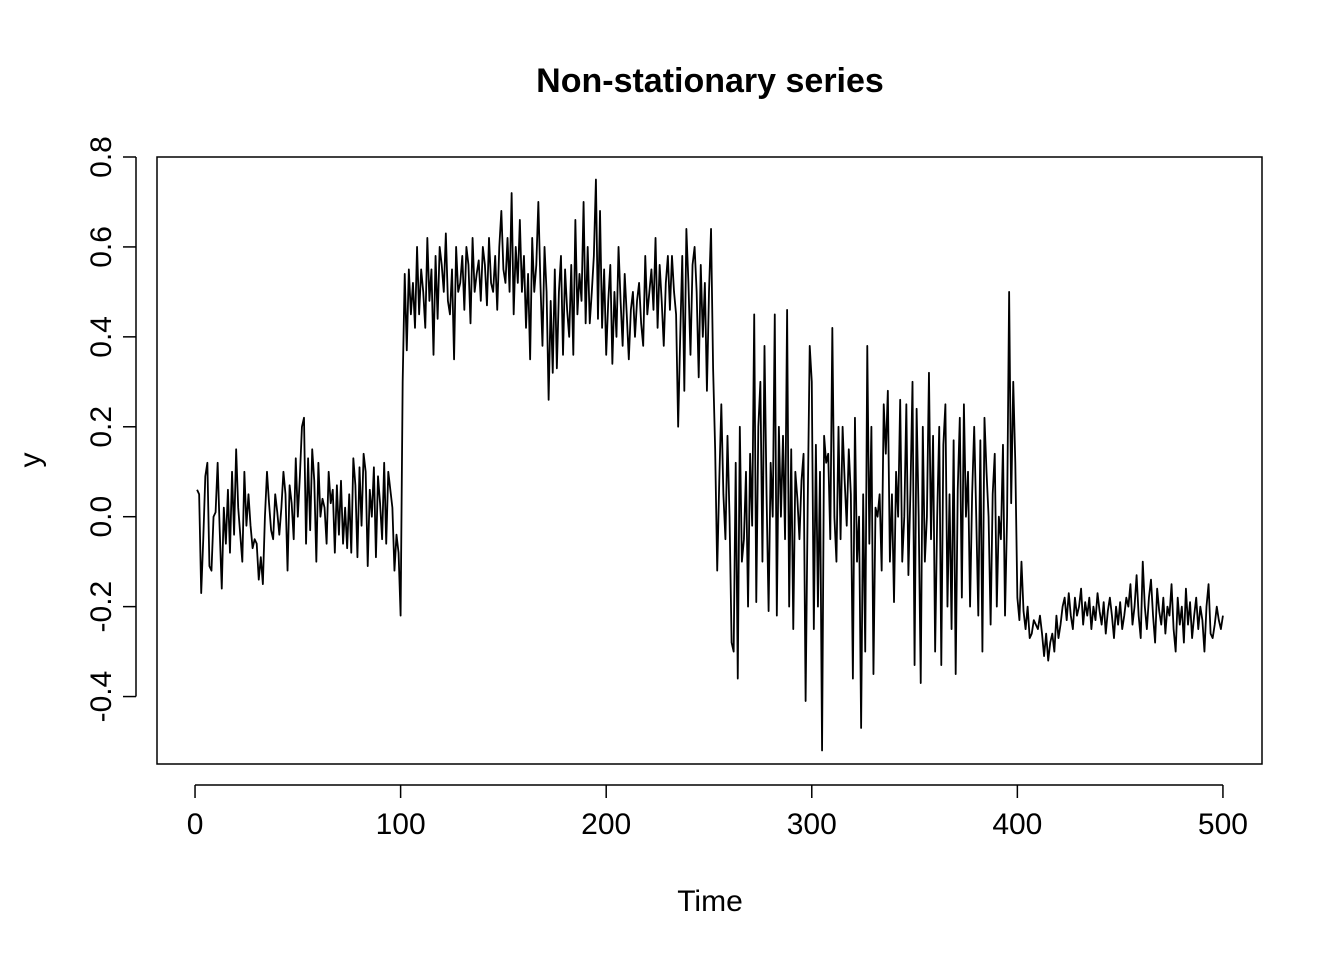  I want to click on x-tick-label: 500, so click(1223, 824).